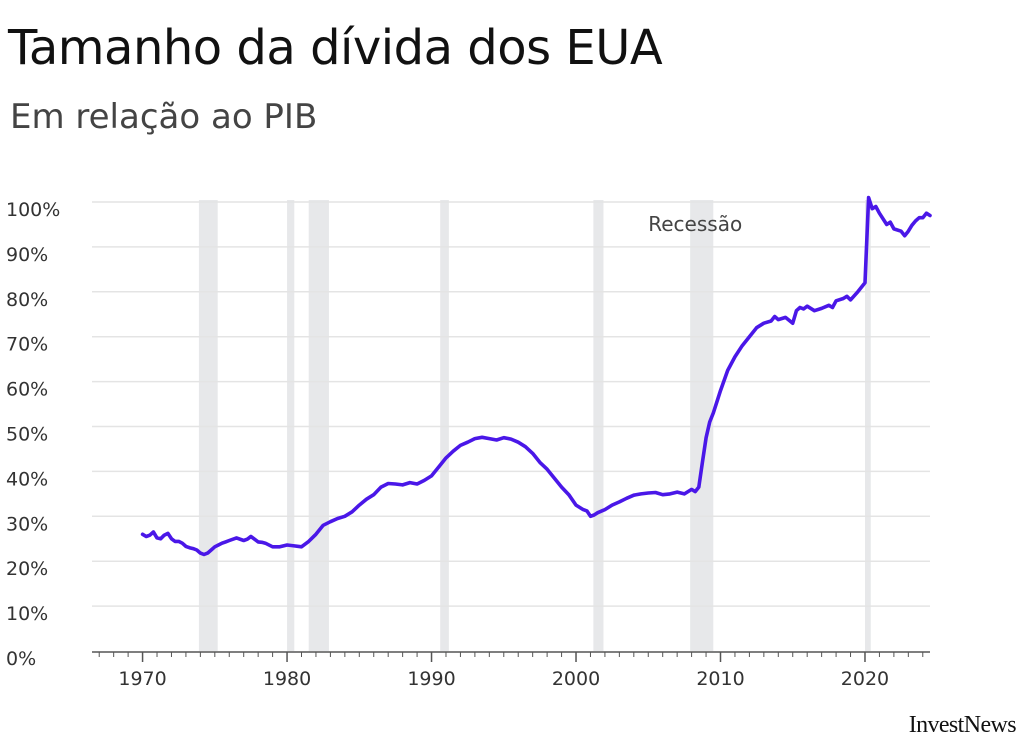  I want to click on x-tick-label: 1970, so click(142, 679).